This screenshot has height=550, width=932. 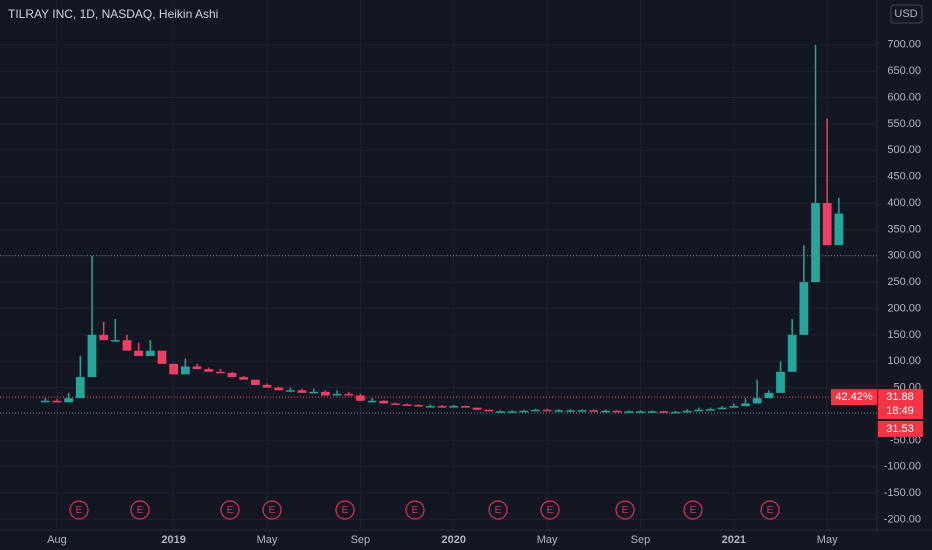 I want to click on change-tag, so click(x=854, y=397).